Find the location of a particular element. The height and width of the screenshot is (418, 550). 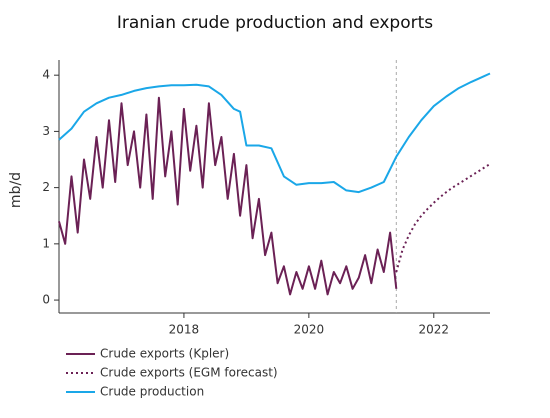

y-tick-label: 4 is located at coordinates (46, 75).